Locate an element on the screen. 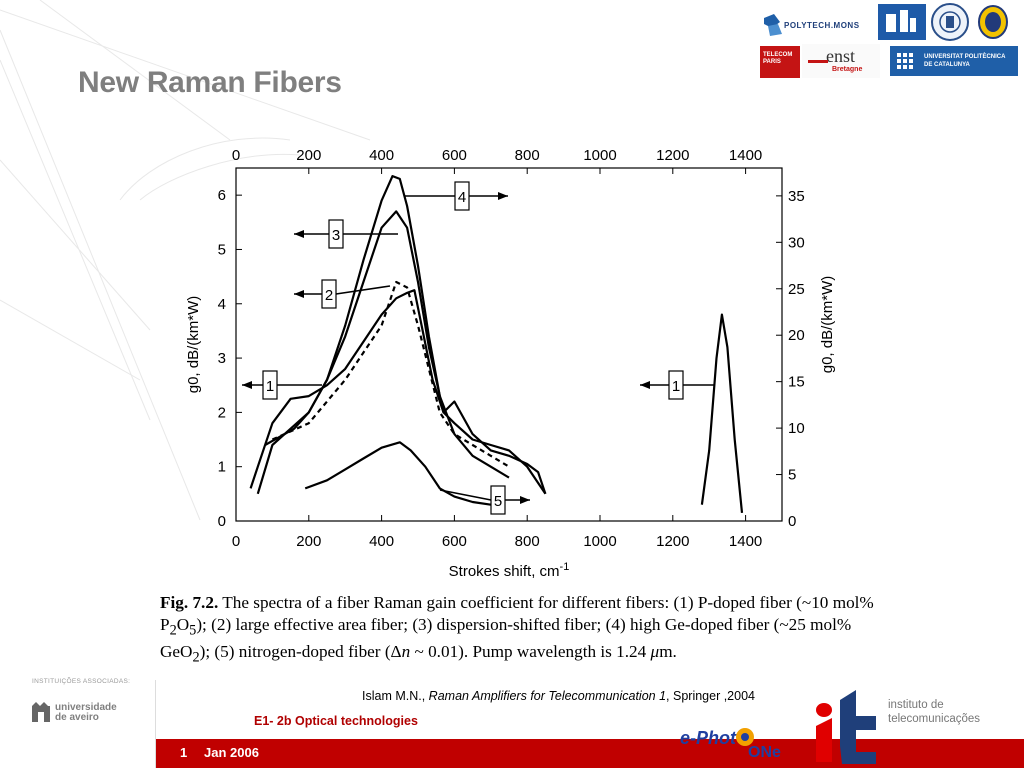 The height and width of the screenshot is (768, 1024). x-tick-label-top: 200 is located at coordinates (308, 155).